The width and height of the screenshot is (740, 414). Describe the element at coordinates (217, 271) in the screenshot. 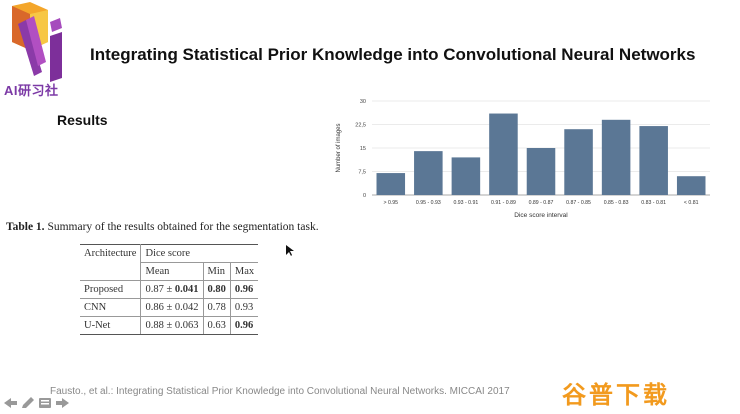

I see `header-min: Min` at that location.